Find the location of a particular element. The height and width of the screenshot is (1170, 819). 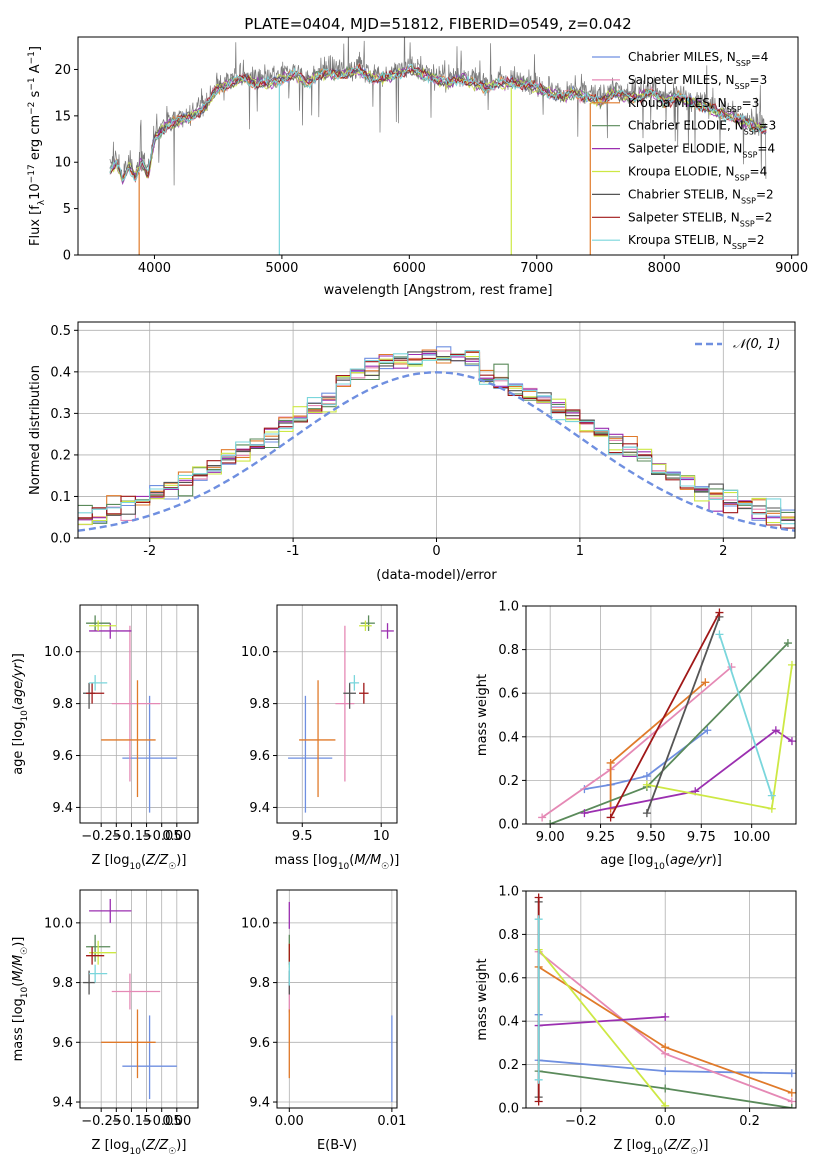

y-tick-label: 0.0 is located at coordinates (508, 825).